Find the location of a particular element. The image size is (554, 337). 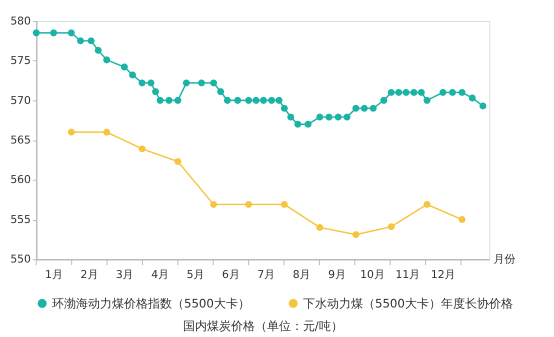

x-tick-label: 7月 is located at coordinates (266, 274).